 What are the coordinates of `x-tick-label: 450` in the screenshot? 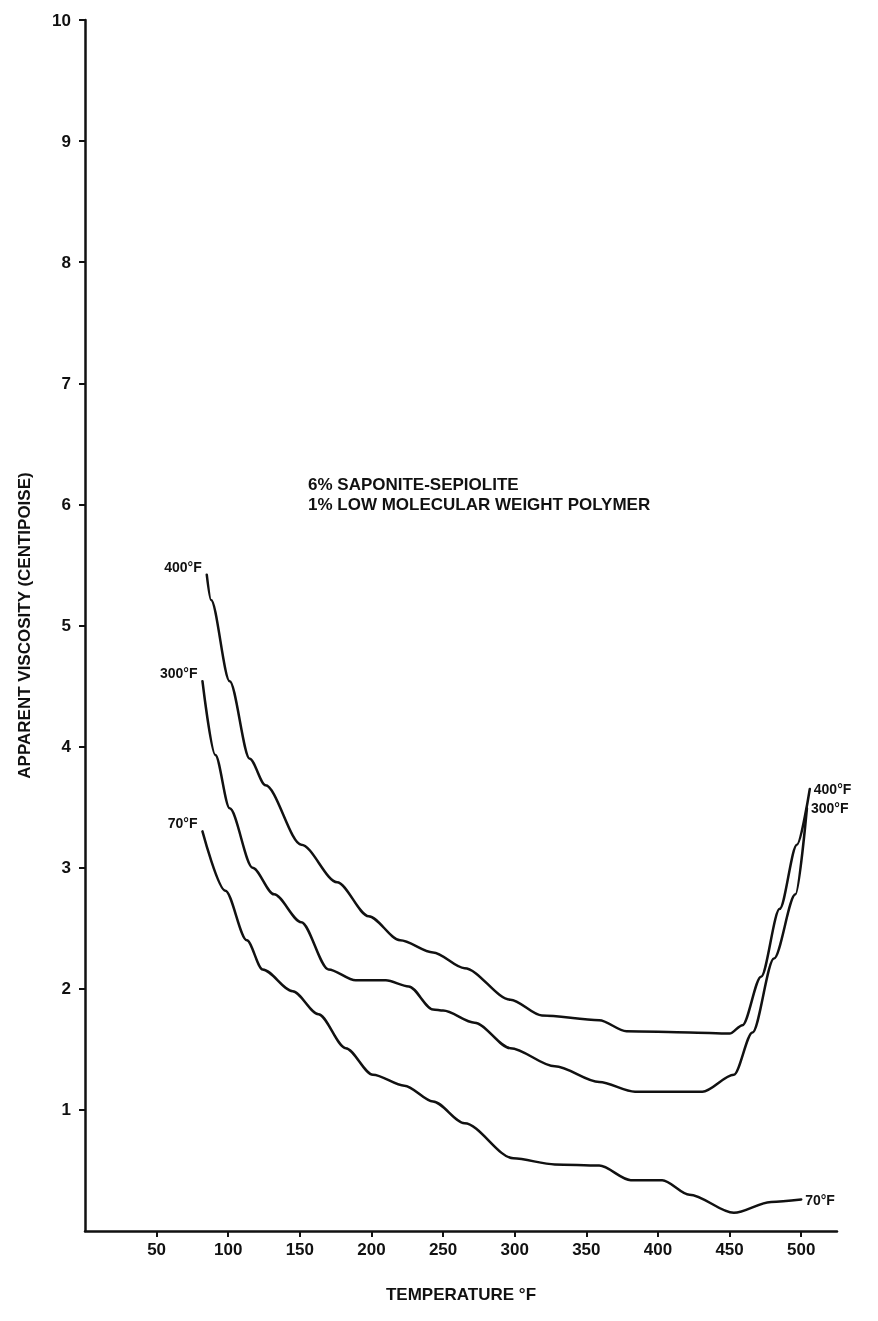 It's located at (729, 1249).